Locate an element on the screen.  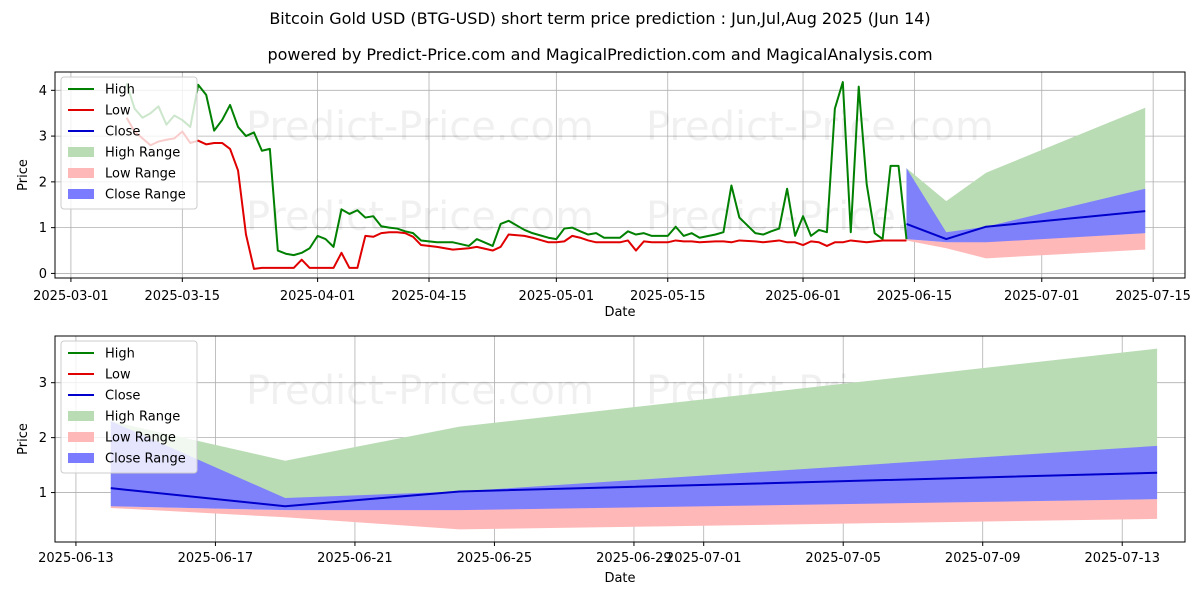
x-tick-label: 2025-05-01 is located at coordinates (557, 296).